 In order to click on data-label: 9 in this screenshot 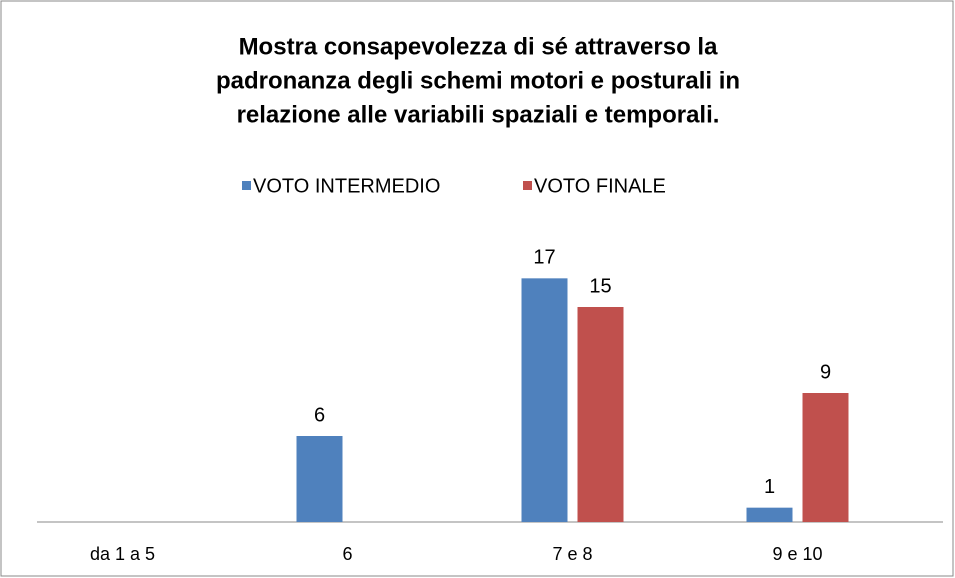, I will do `click(825, 372)`.